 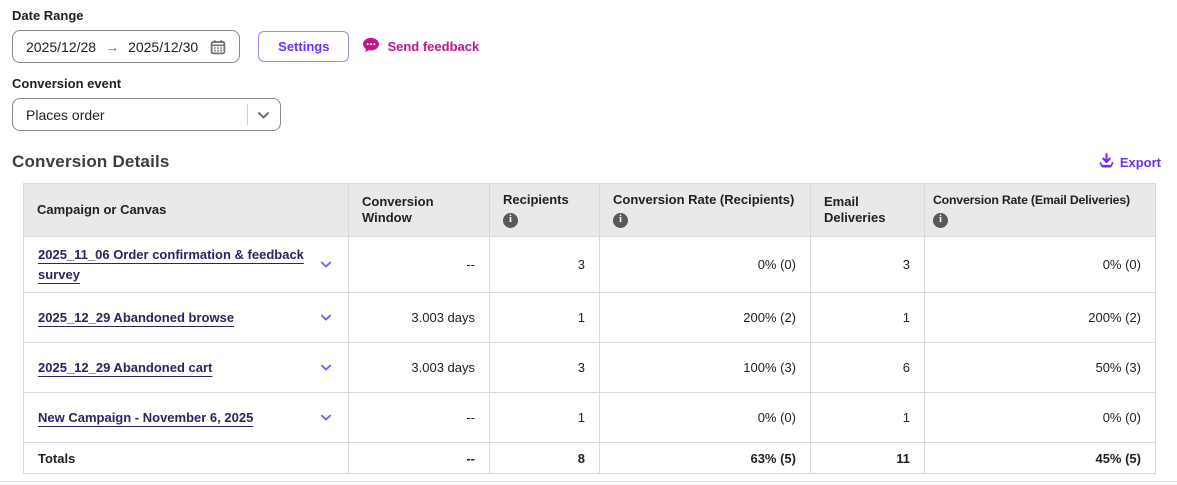 What do you see at coordinates (536, 199) in the screenshot?
I see `column-label: Recipients` at bounding box center [536, 199].